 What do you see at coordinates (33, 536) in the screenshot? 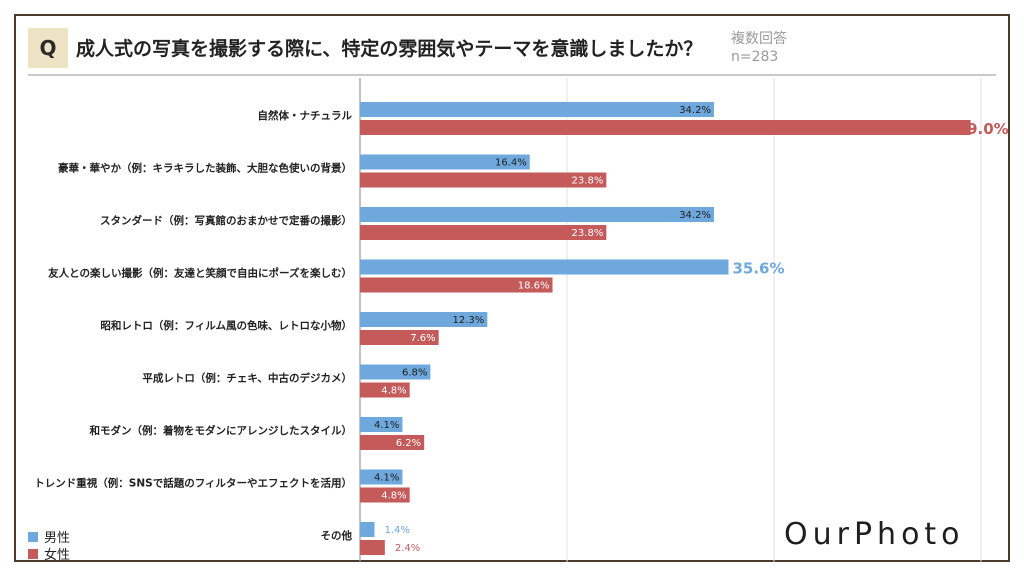
I see `legend-swatch-male` at bounding box center [33, 536].